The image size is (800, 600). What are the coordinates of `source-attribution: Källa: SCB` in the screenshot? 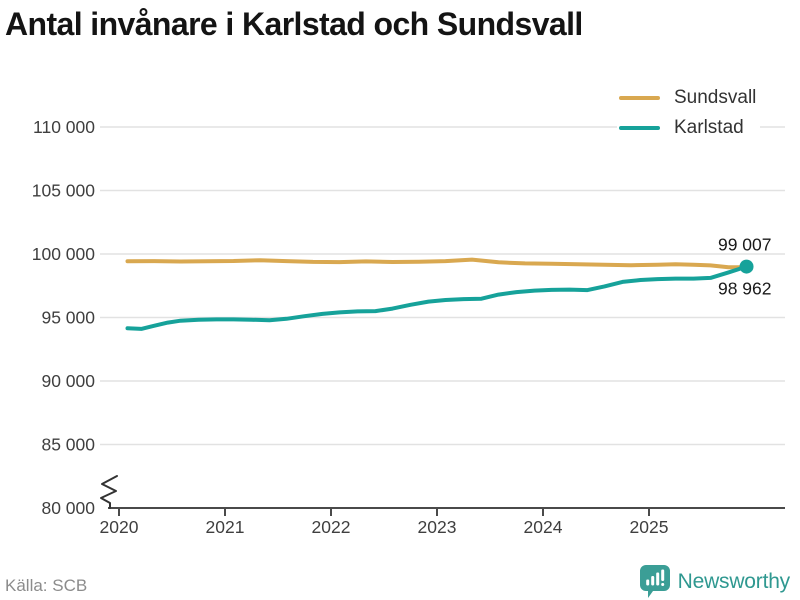 It's located at (46, 585).